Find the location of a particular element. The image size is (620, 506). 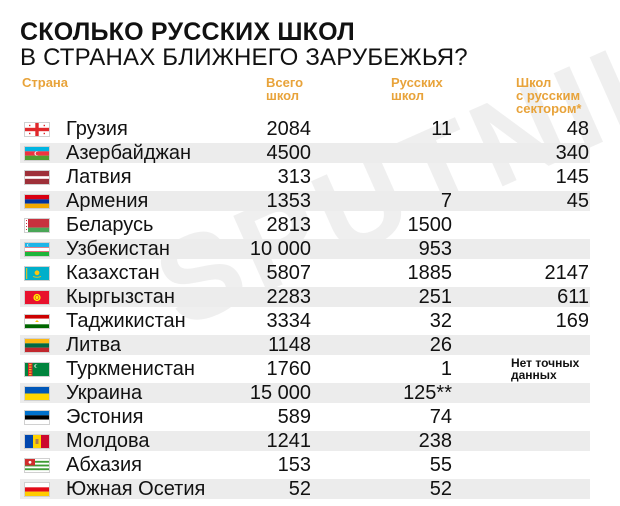

table-row: Украина 15 000 125** is located at coordinates (310, 393).